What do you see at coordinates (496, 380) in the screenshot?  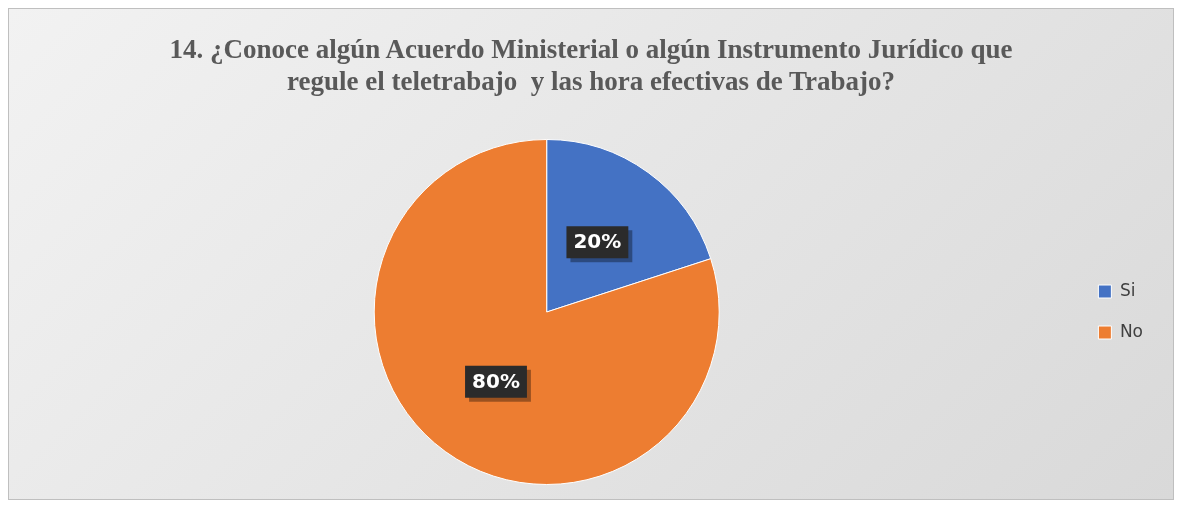 I see `data-label: 80%` at bounding box center [496, 380].